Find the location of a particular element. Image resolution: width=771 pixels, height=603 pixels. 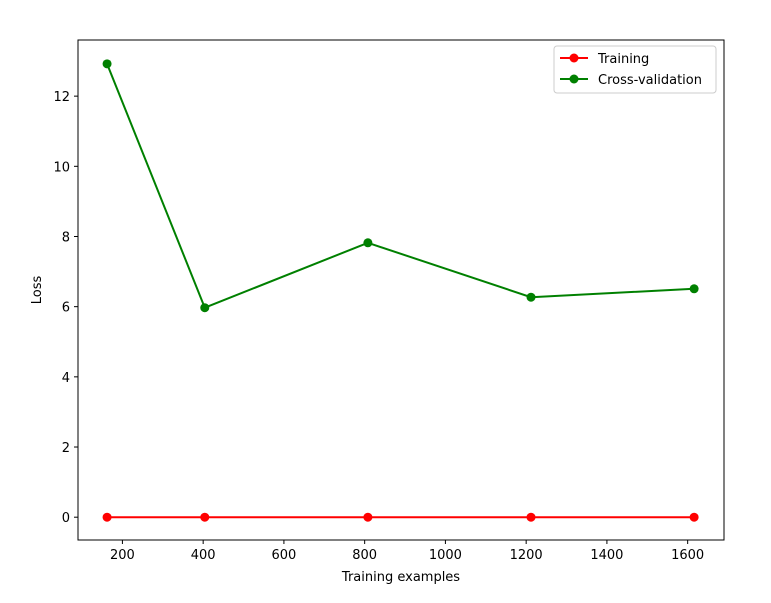

legend-item-cross-validation: Cross-validation is located at coordinates (631, 80).